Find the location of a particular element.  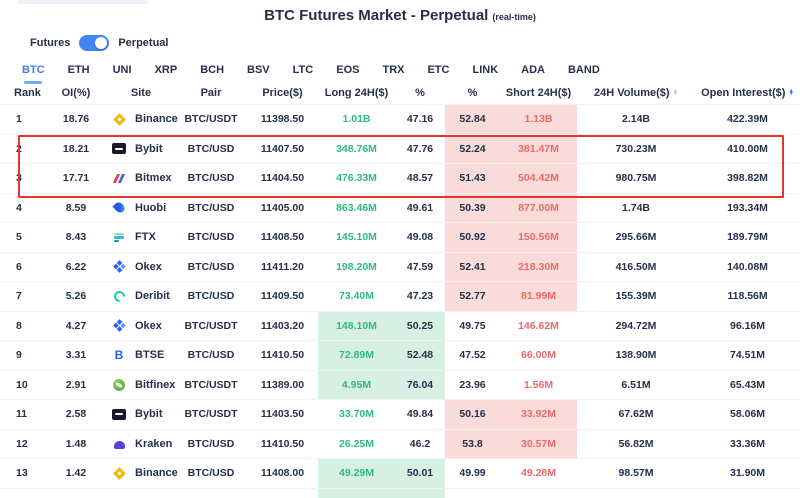

price-cell: 11407.50 is located at coordinates (282, 148).